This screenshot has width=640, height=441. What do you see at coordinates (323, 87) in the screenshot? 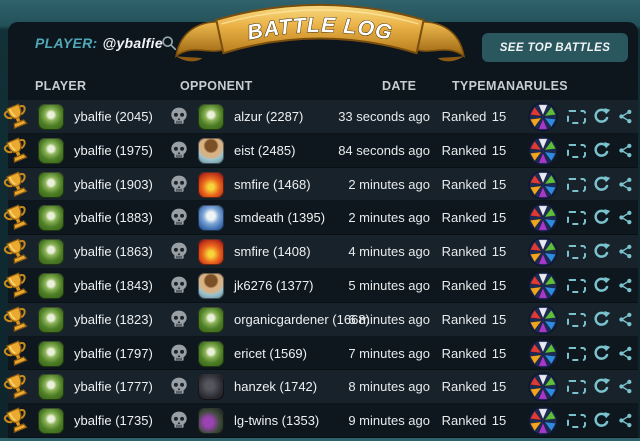
I see `table-header: PLAYER OPPONENT DATE TYPE MANA RULES` at bounding box center [323, 87].